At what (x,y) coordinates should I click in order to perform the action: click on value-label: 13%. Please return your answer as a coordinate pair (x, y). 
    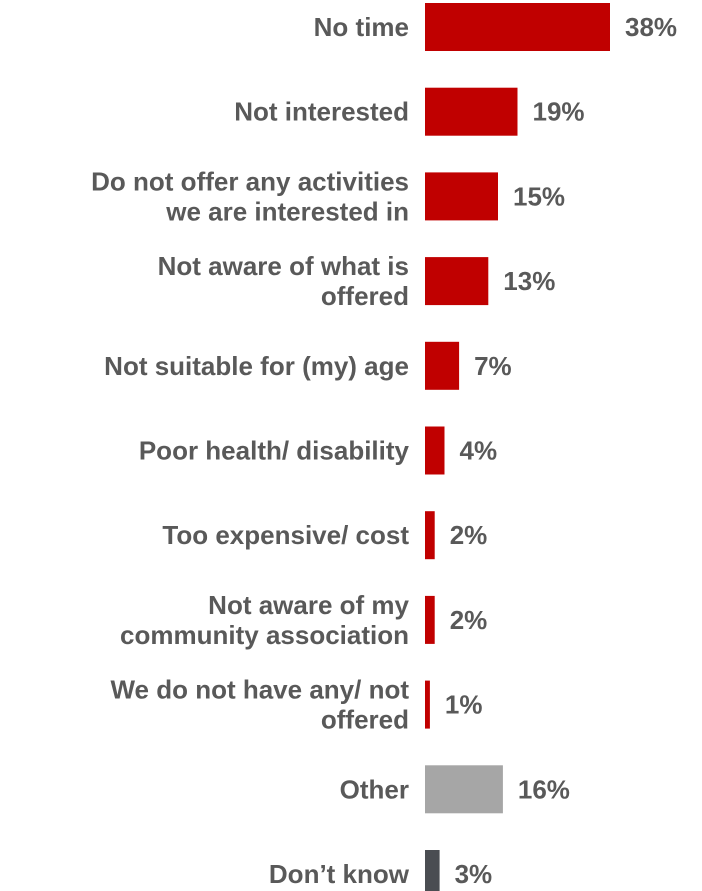
    Looking at the image, I should click on (529, 281).